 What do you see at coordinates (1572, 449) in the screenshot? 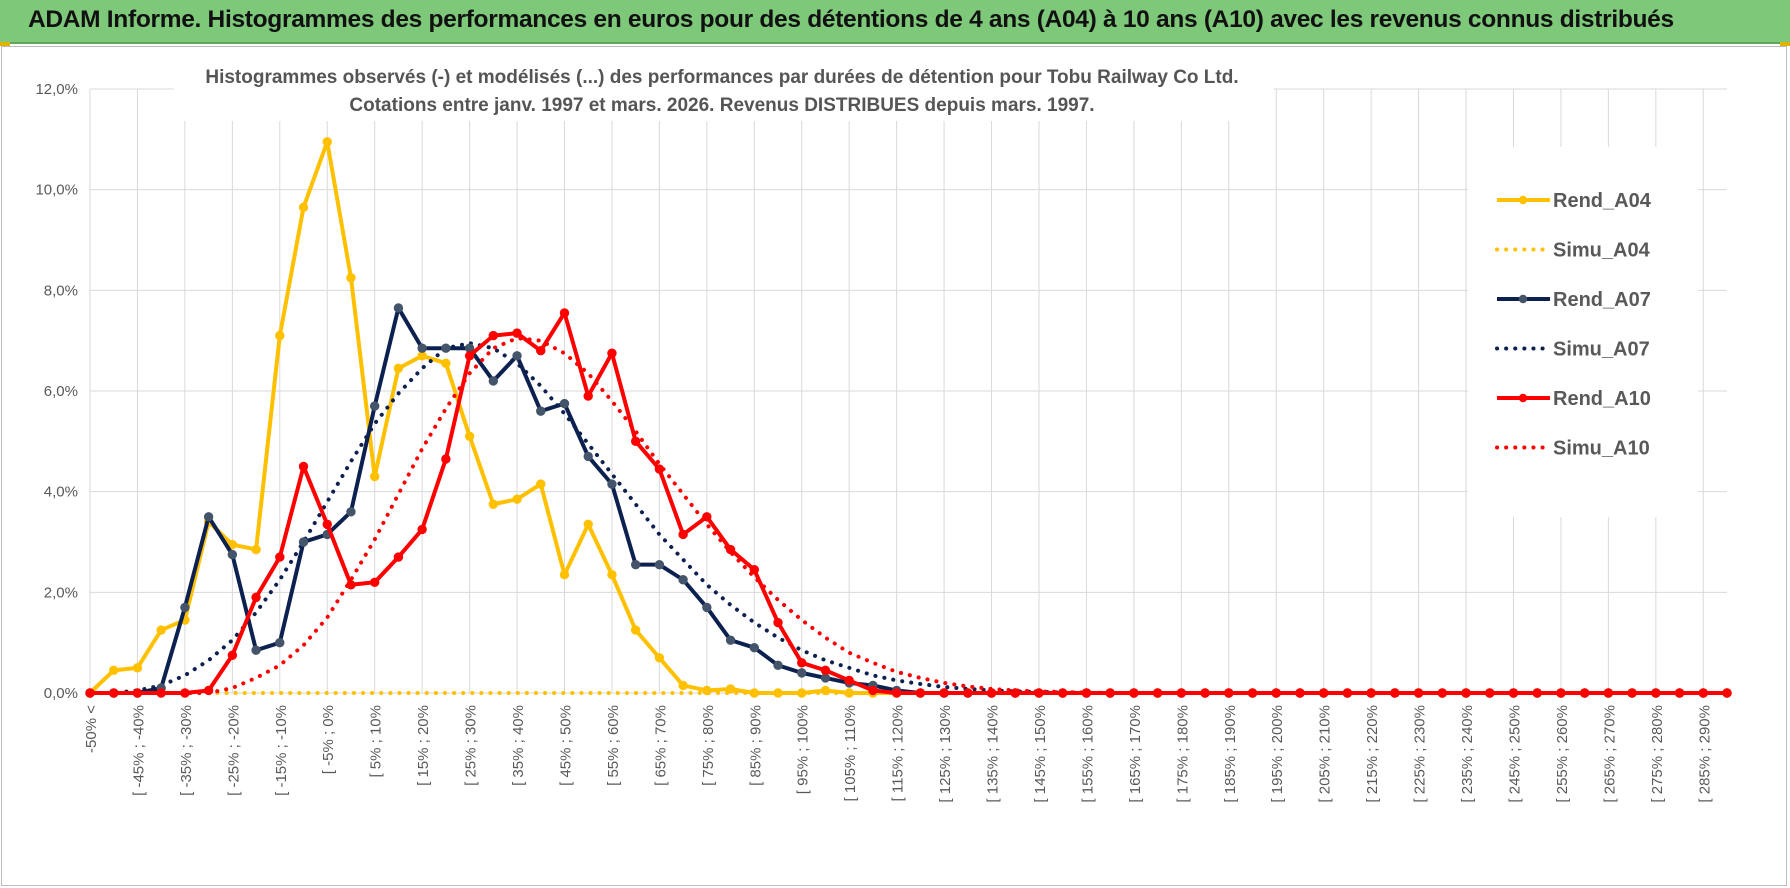
I see `legend-item-simu-a10: Simu_A10` at bounding box center [1572, 449].